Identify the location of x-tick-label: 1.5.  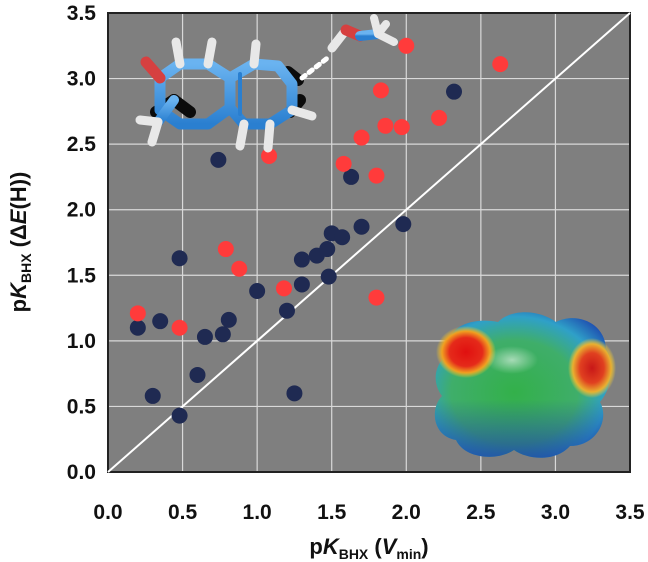
(332, 512).